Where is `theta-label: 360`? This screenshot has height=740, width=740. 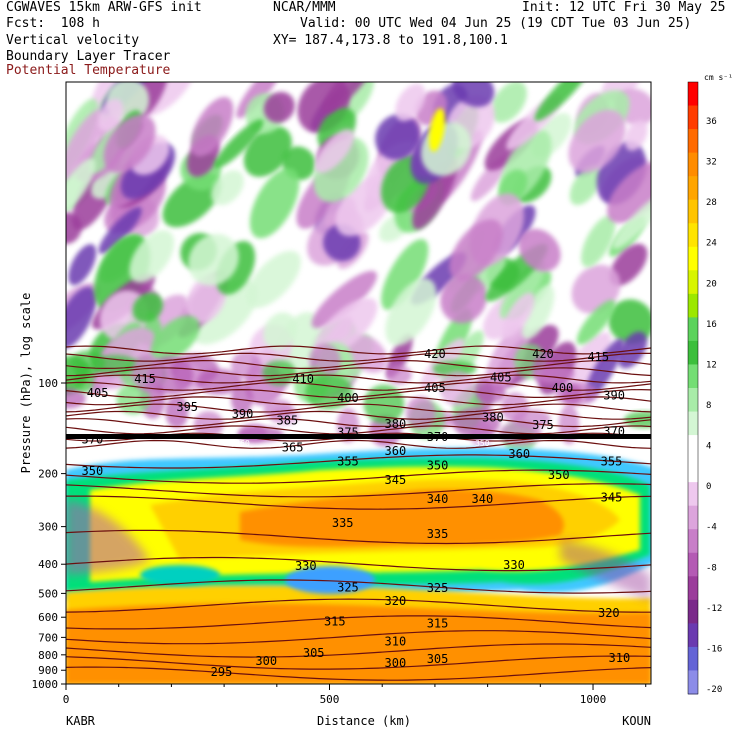 theta-label: 360 is located at coordinates (396, 451).